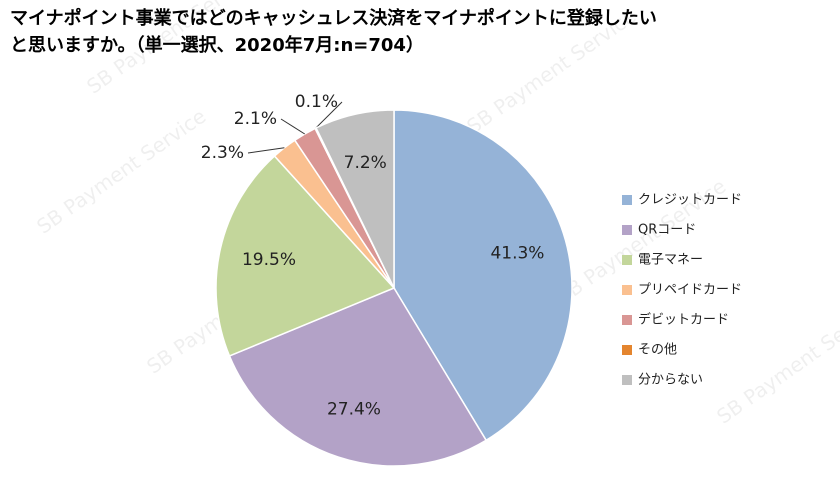 The image size is (840, 486). I want to click on data-label: 41.3%, so click(517, 254).